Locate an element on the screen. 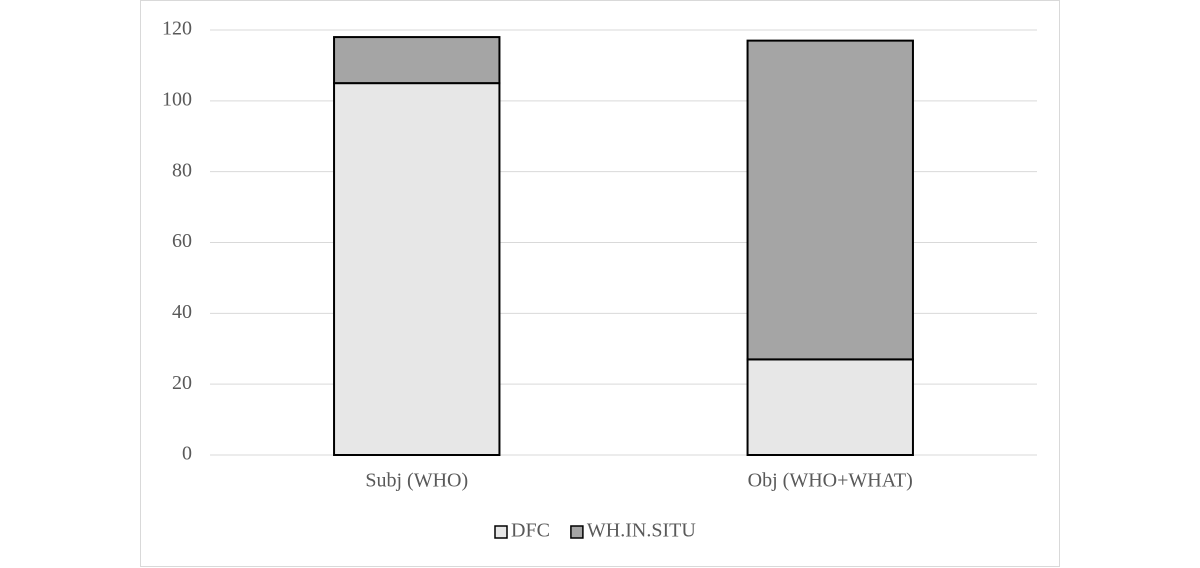 This screenshot has width=1200, height=568. x-tick-label: Obj (WHO+WHAT) is located at coordinates (830, 481).